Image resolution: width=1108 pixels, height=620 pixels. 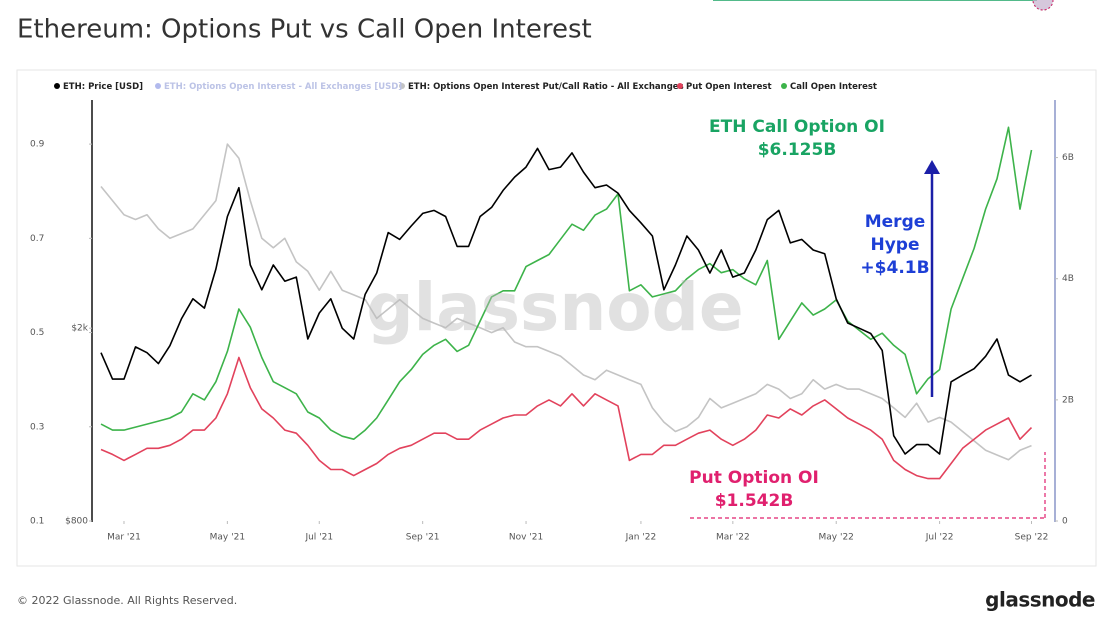 I want to click on put-end-highlight, so click(x=1043, y=5).